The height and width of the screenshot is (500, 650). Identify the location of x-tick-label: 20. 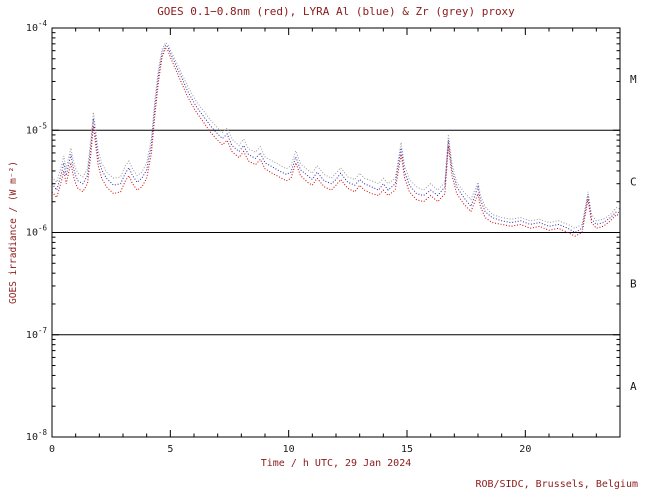
(525, 449).